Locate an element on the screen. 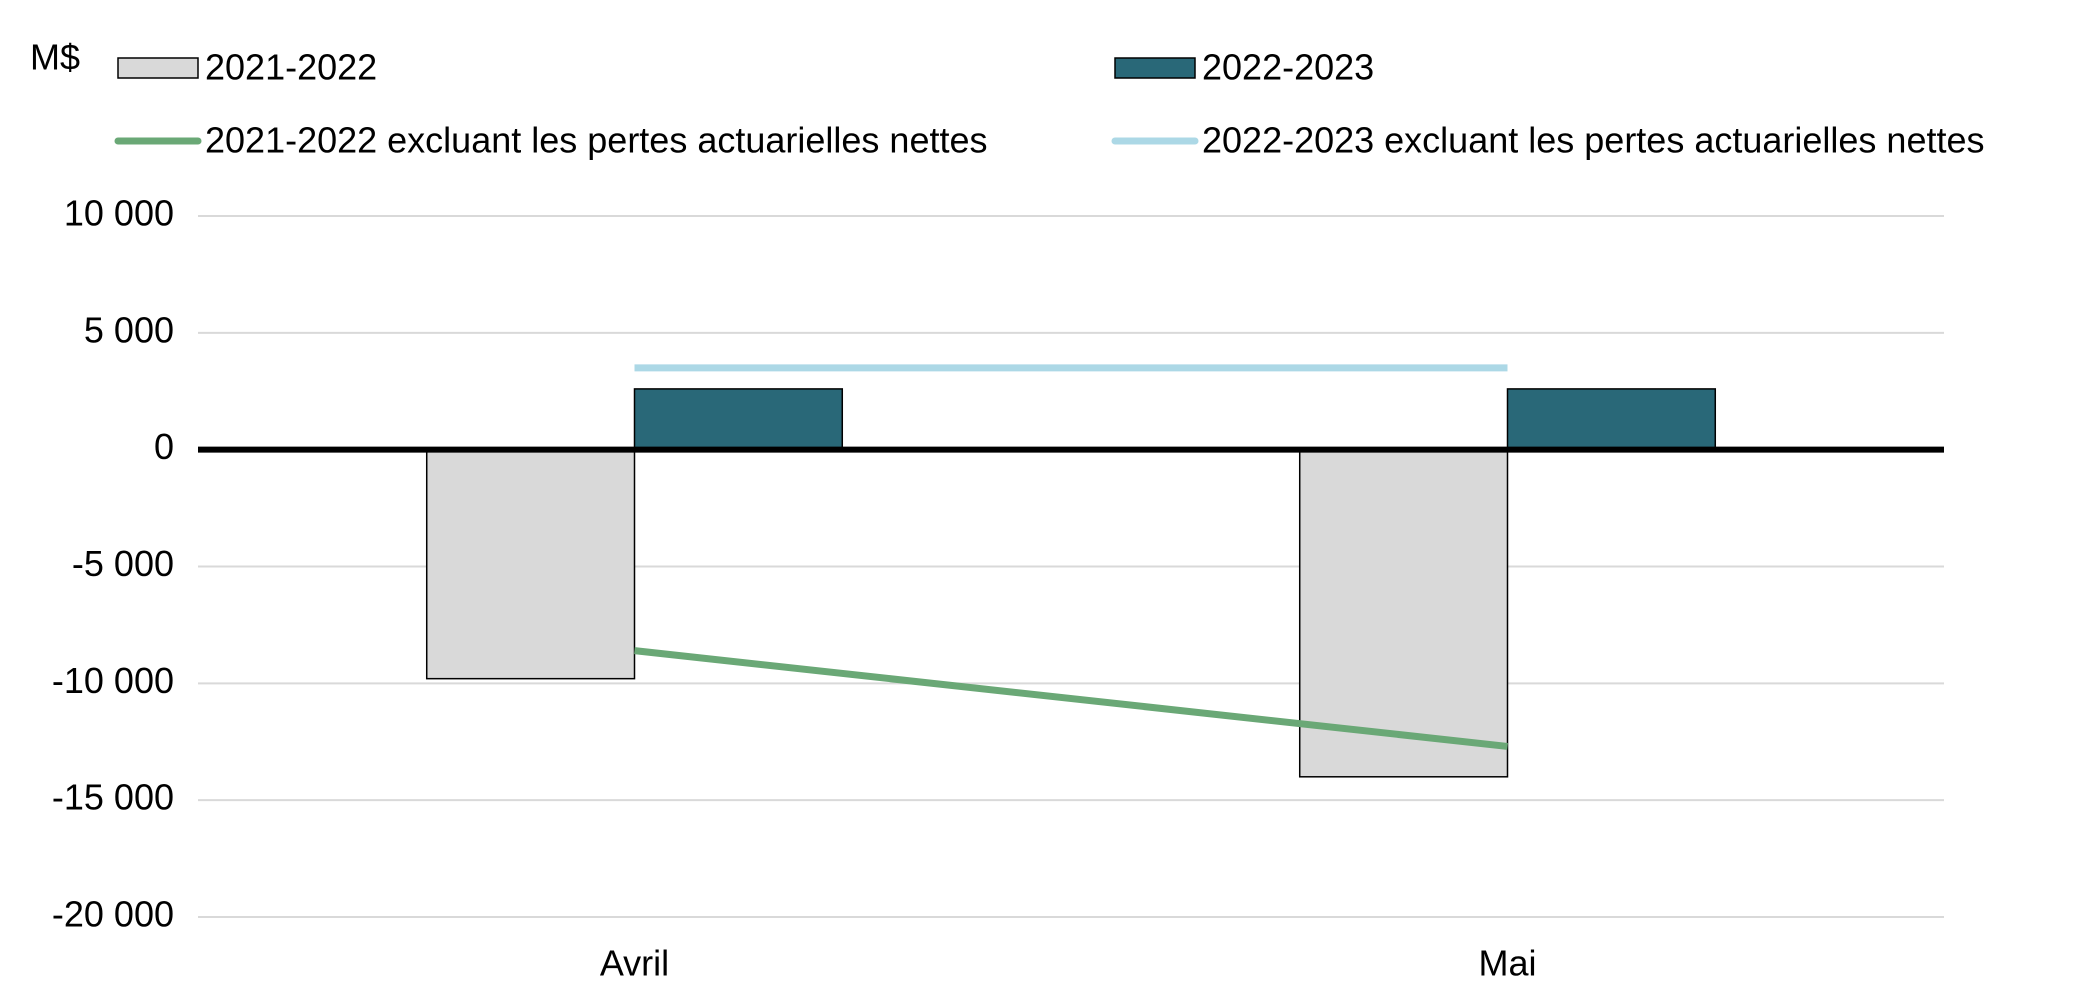  y-tick-label: -15 000 is located at coordinates (113, 797).